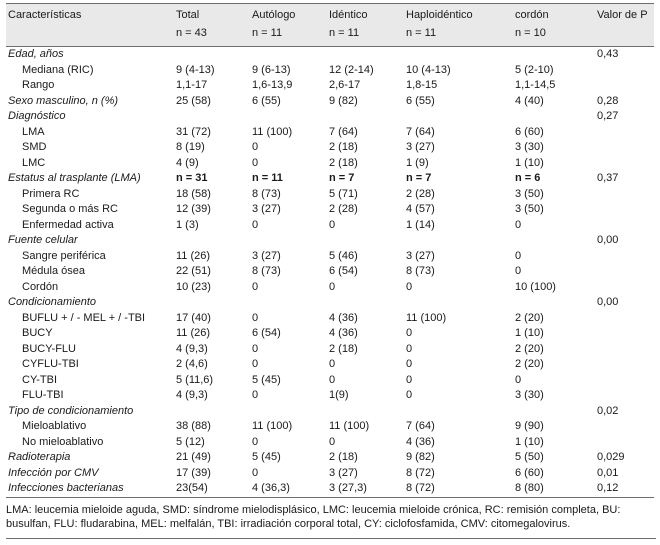 This screenshot has height=545, width=660. What do you see at coordinates (37, 333) in the screenshot?
I see `row-label: BUCY` at bounding box center [37, 333].